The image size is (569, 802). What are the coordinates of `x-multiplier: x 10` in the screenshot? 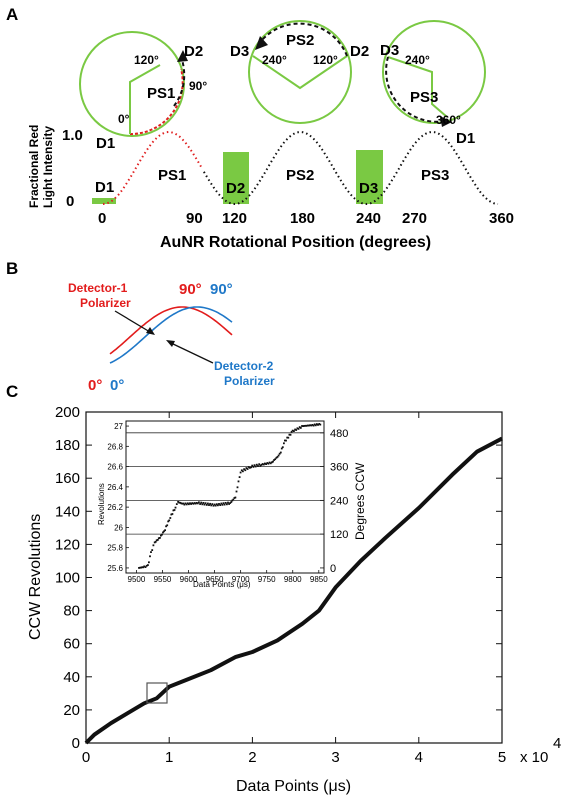 It's located at (534, 757).